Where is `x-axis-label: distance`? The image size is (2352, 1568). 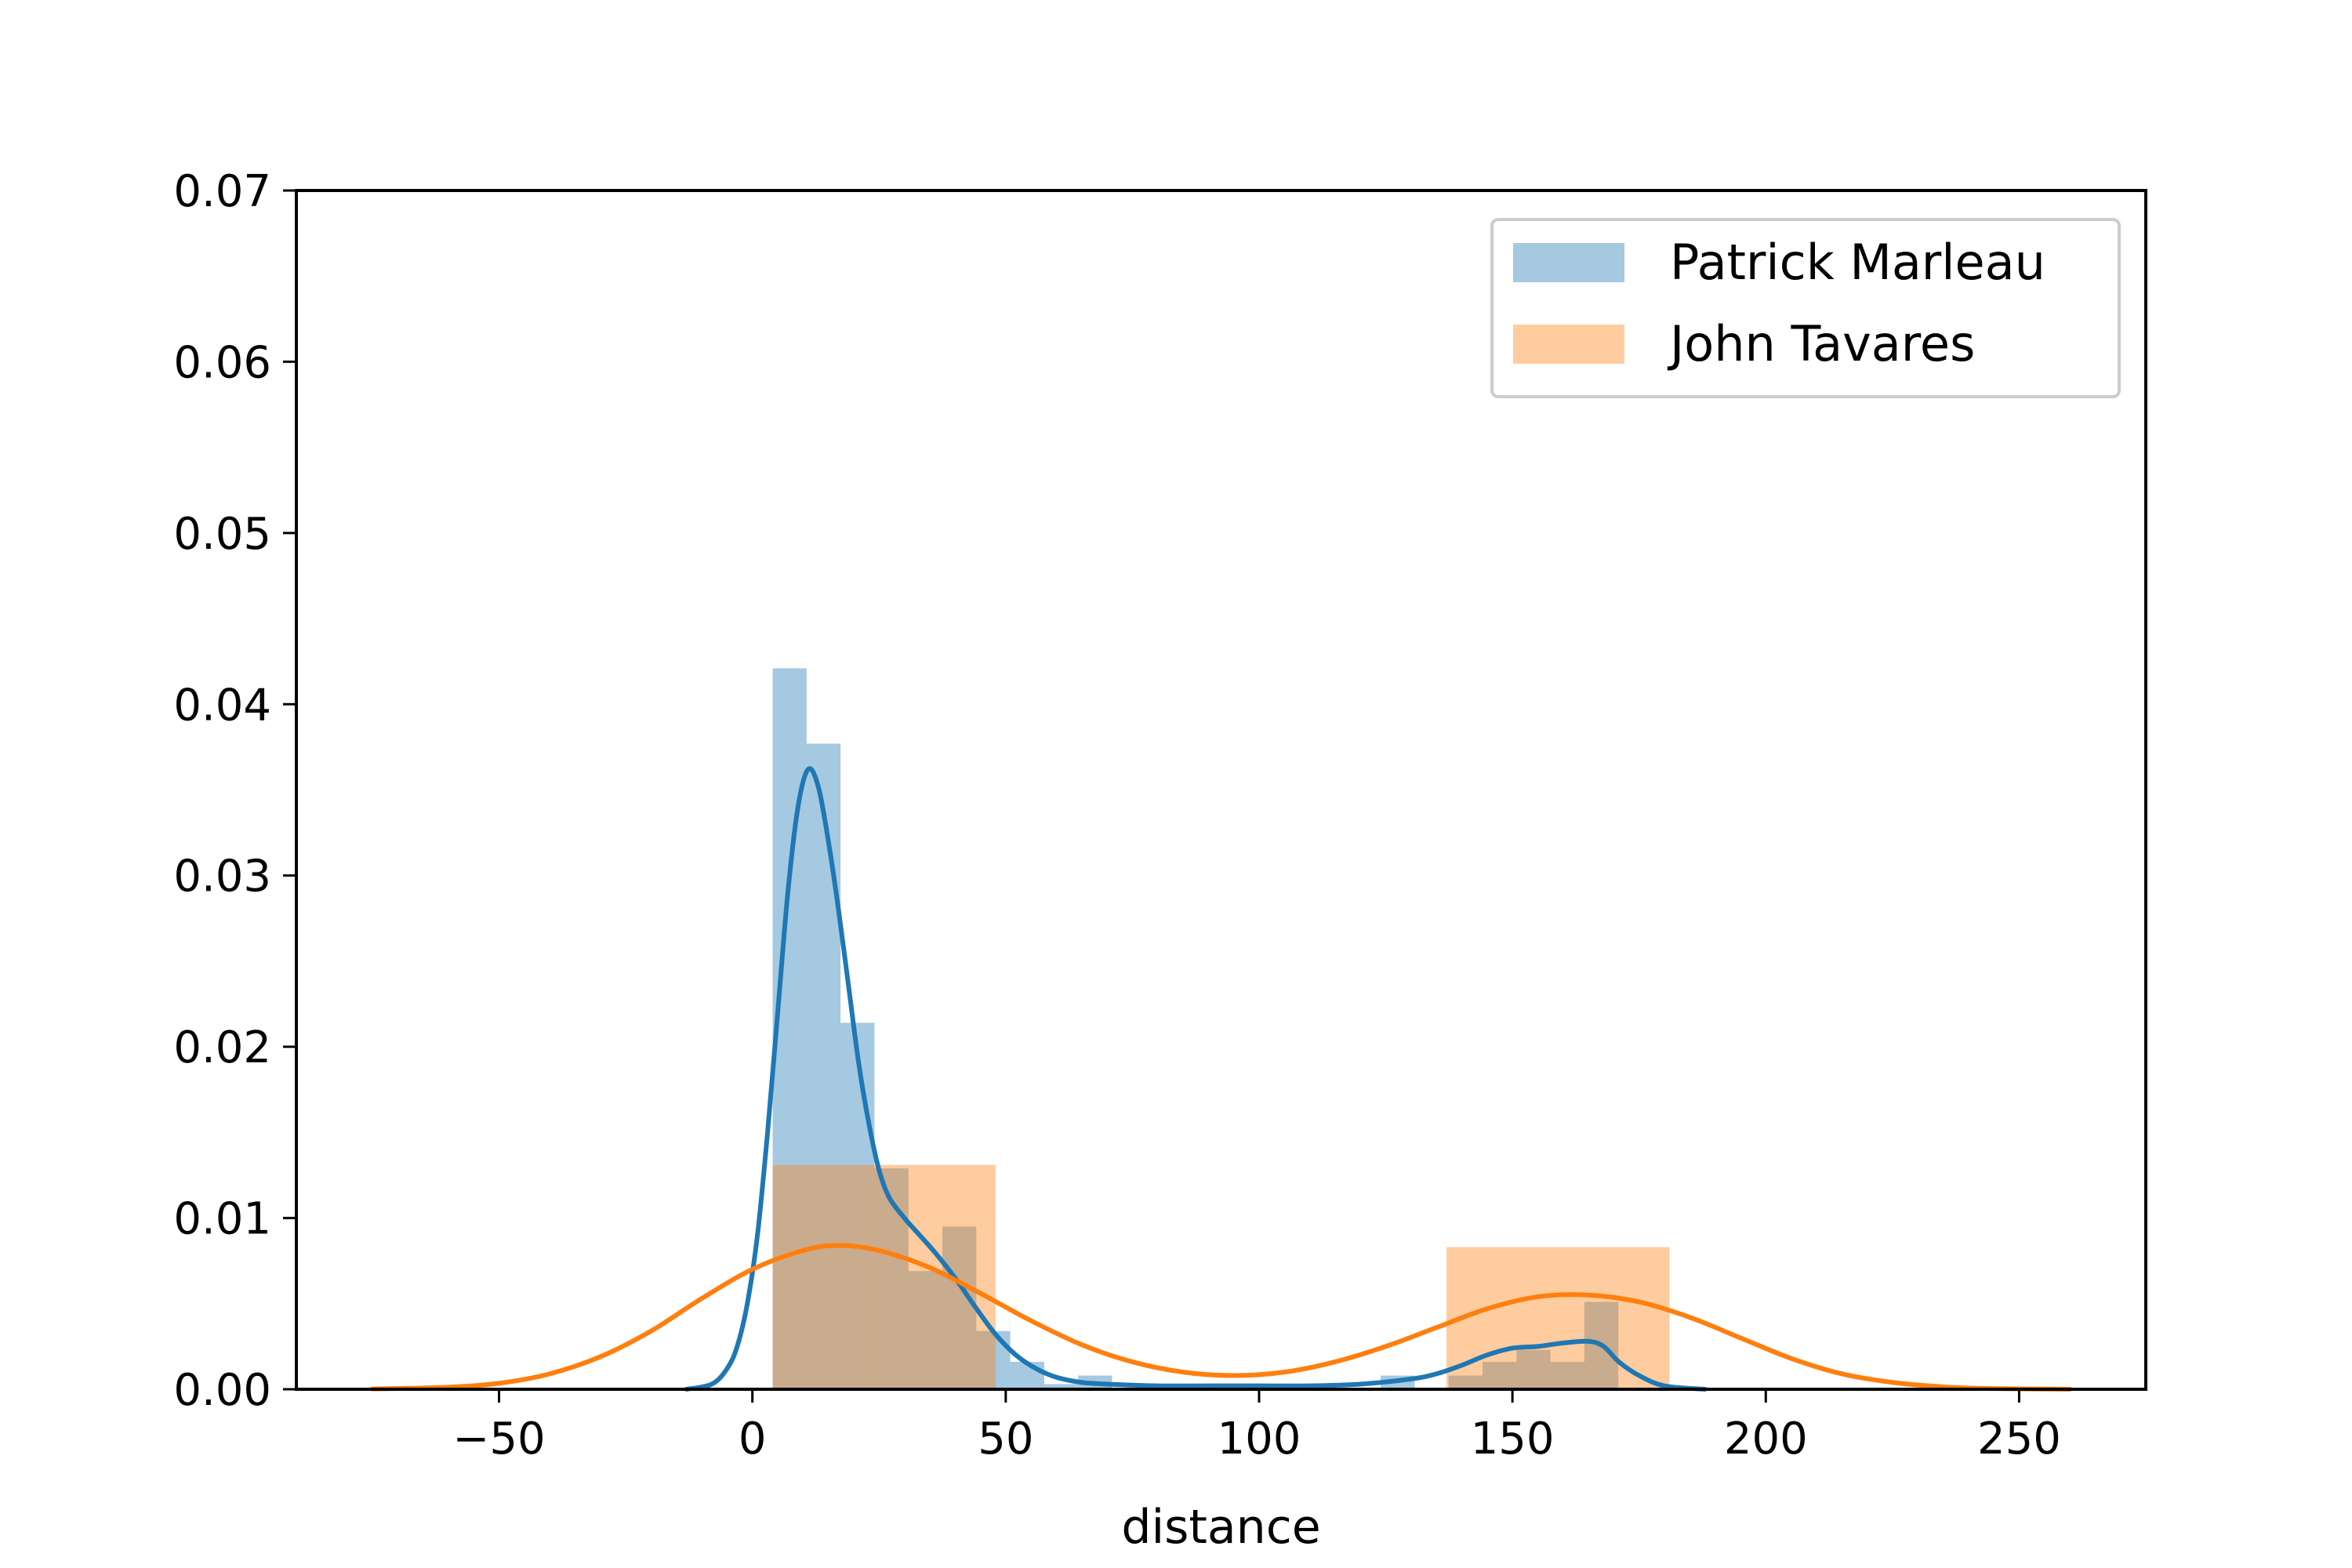 x-axis-label: distance is located at coordinates (1220, 1527).